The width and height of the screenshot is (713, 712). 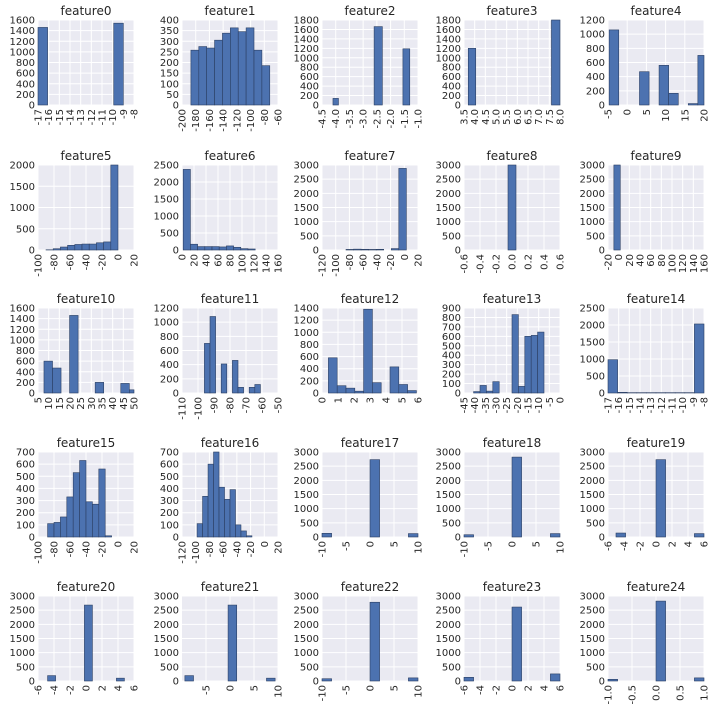 I want to click on x-tick-label: 30, so click(x=92, y=403).